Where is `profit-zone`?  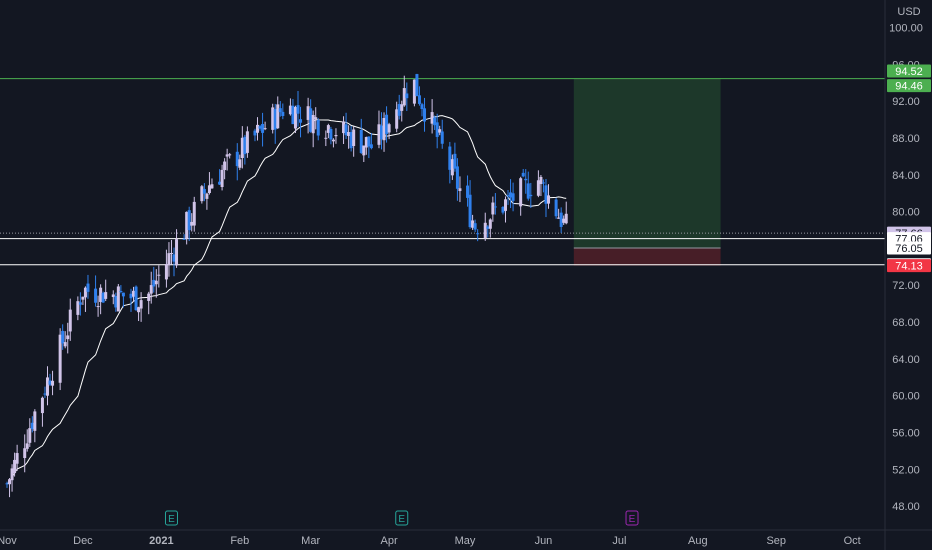 profit-zone is located at coordinates (647, 163).